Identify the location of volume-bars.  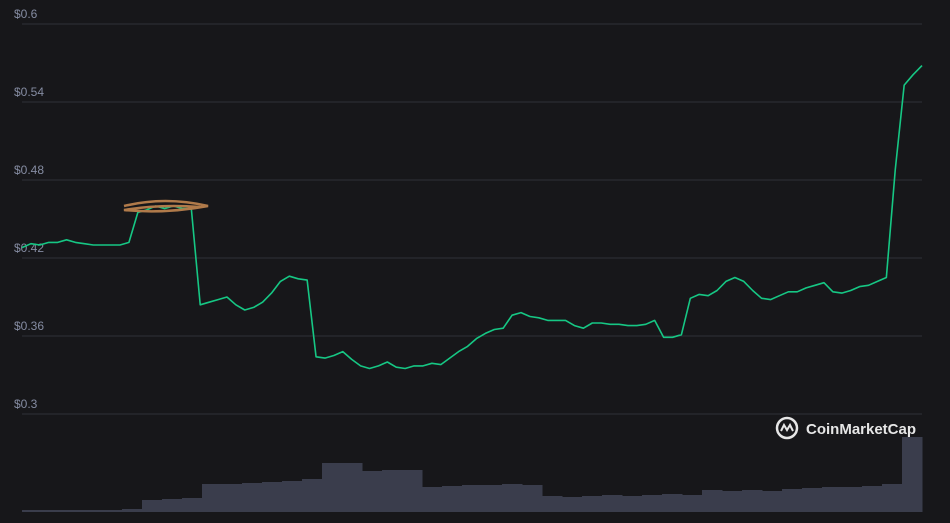
(472, 474).